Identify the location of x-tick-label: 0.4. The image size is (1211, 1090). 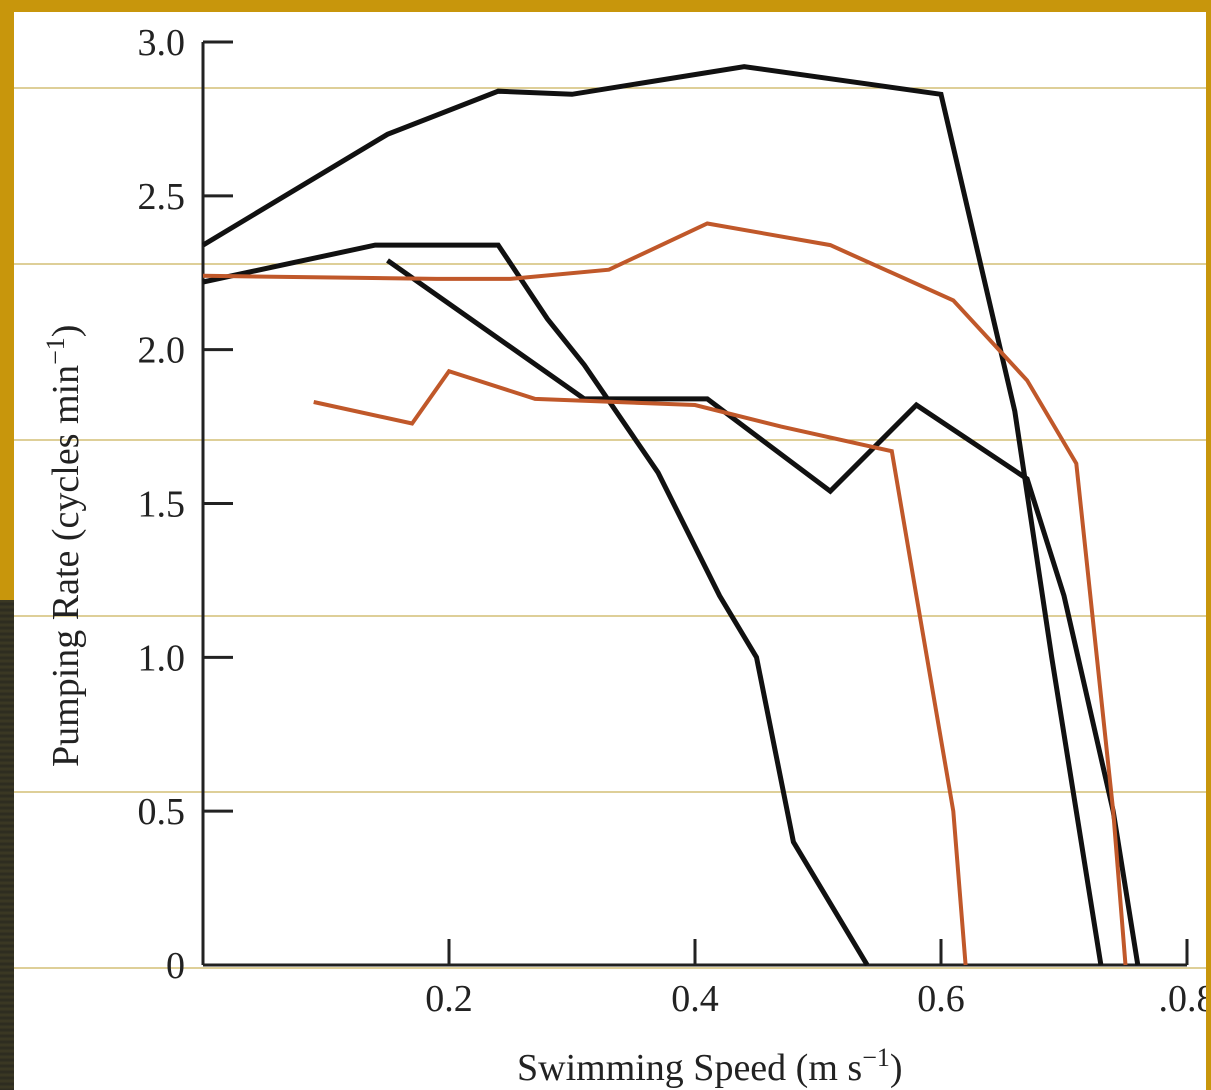
(695, 999).